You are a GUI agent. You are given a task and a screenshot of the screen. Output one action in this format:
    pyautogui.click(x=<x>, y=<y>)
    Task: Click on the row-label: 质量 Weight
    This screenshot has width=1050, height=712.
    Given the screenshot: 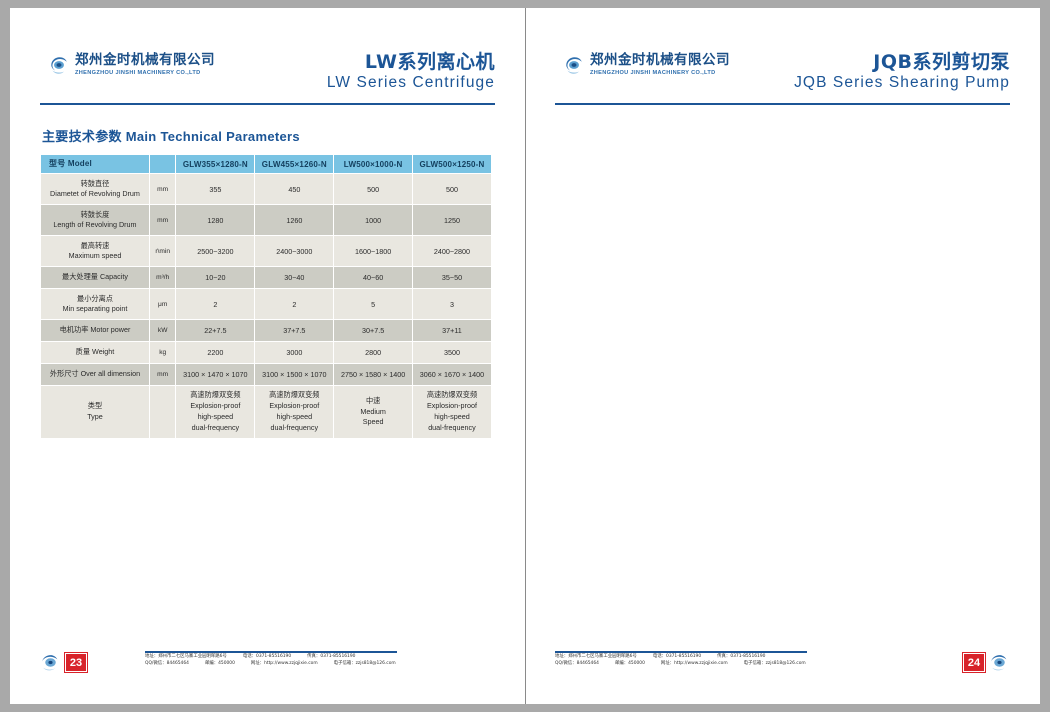 What is the action you would take?
    pyautogui.click(x=95, y=352)
    